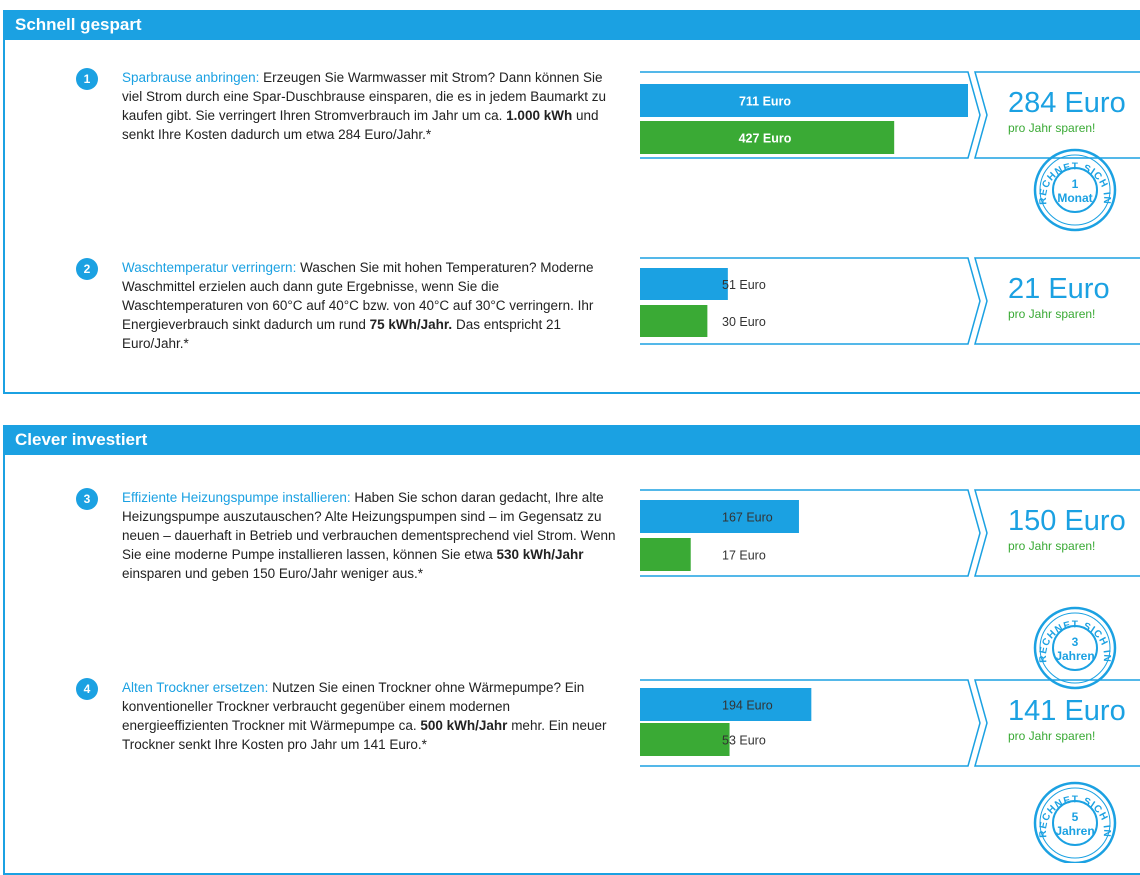 This screenshot has width=1140, height=875. What do you see at coordinates (765, 102) in the screenshot?
I see `bar-label: 711 Euro` at bounding box center [765, 102].